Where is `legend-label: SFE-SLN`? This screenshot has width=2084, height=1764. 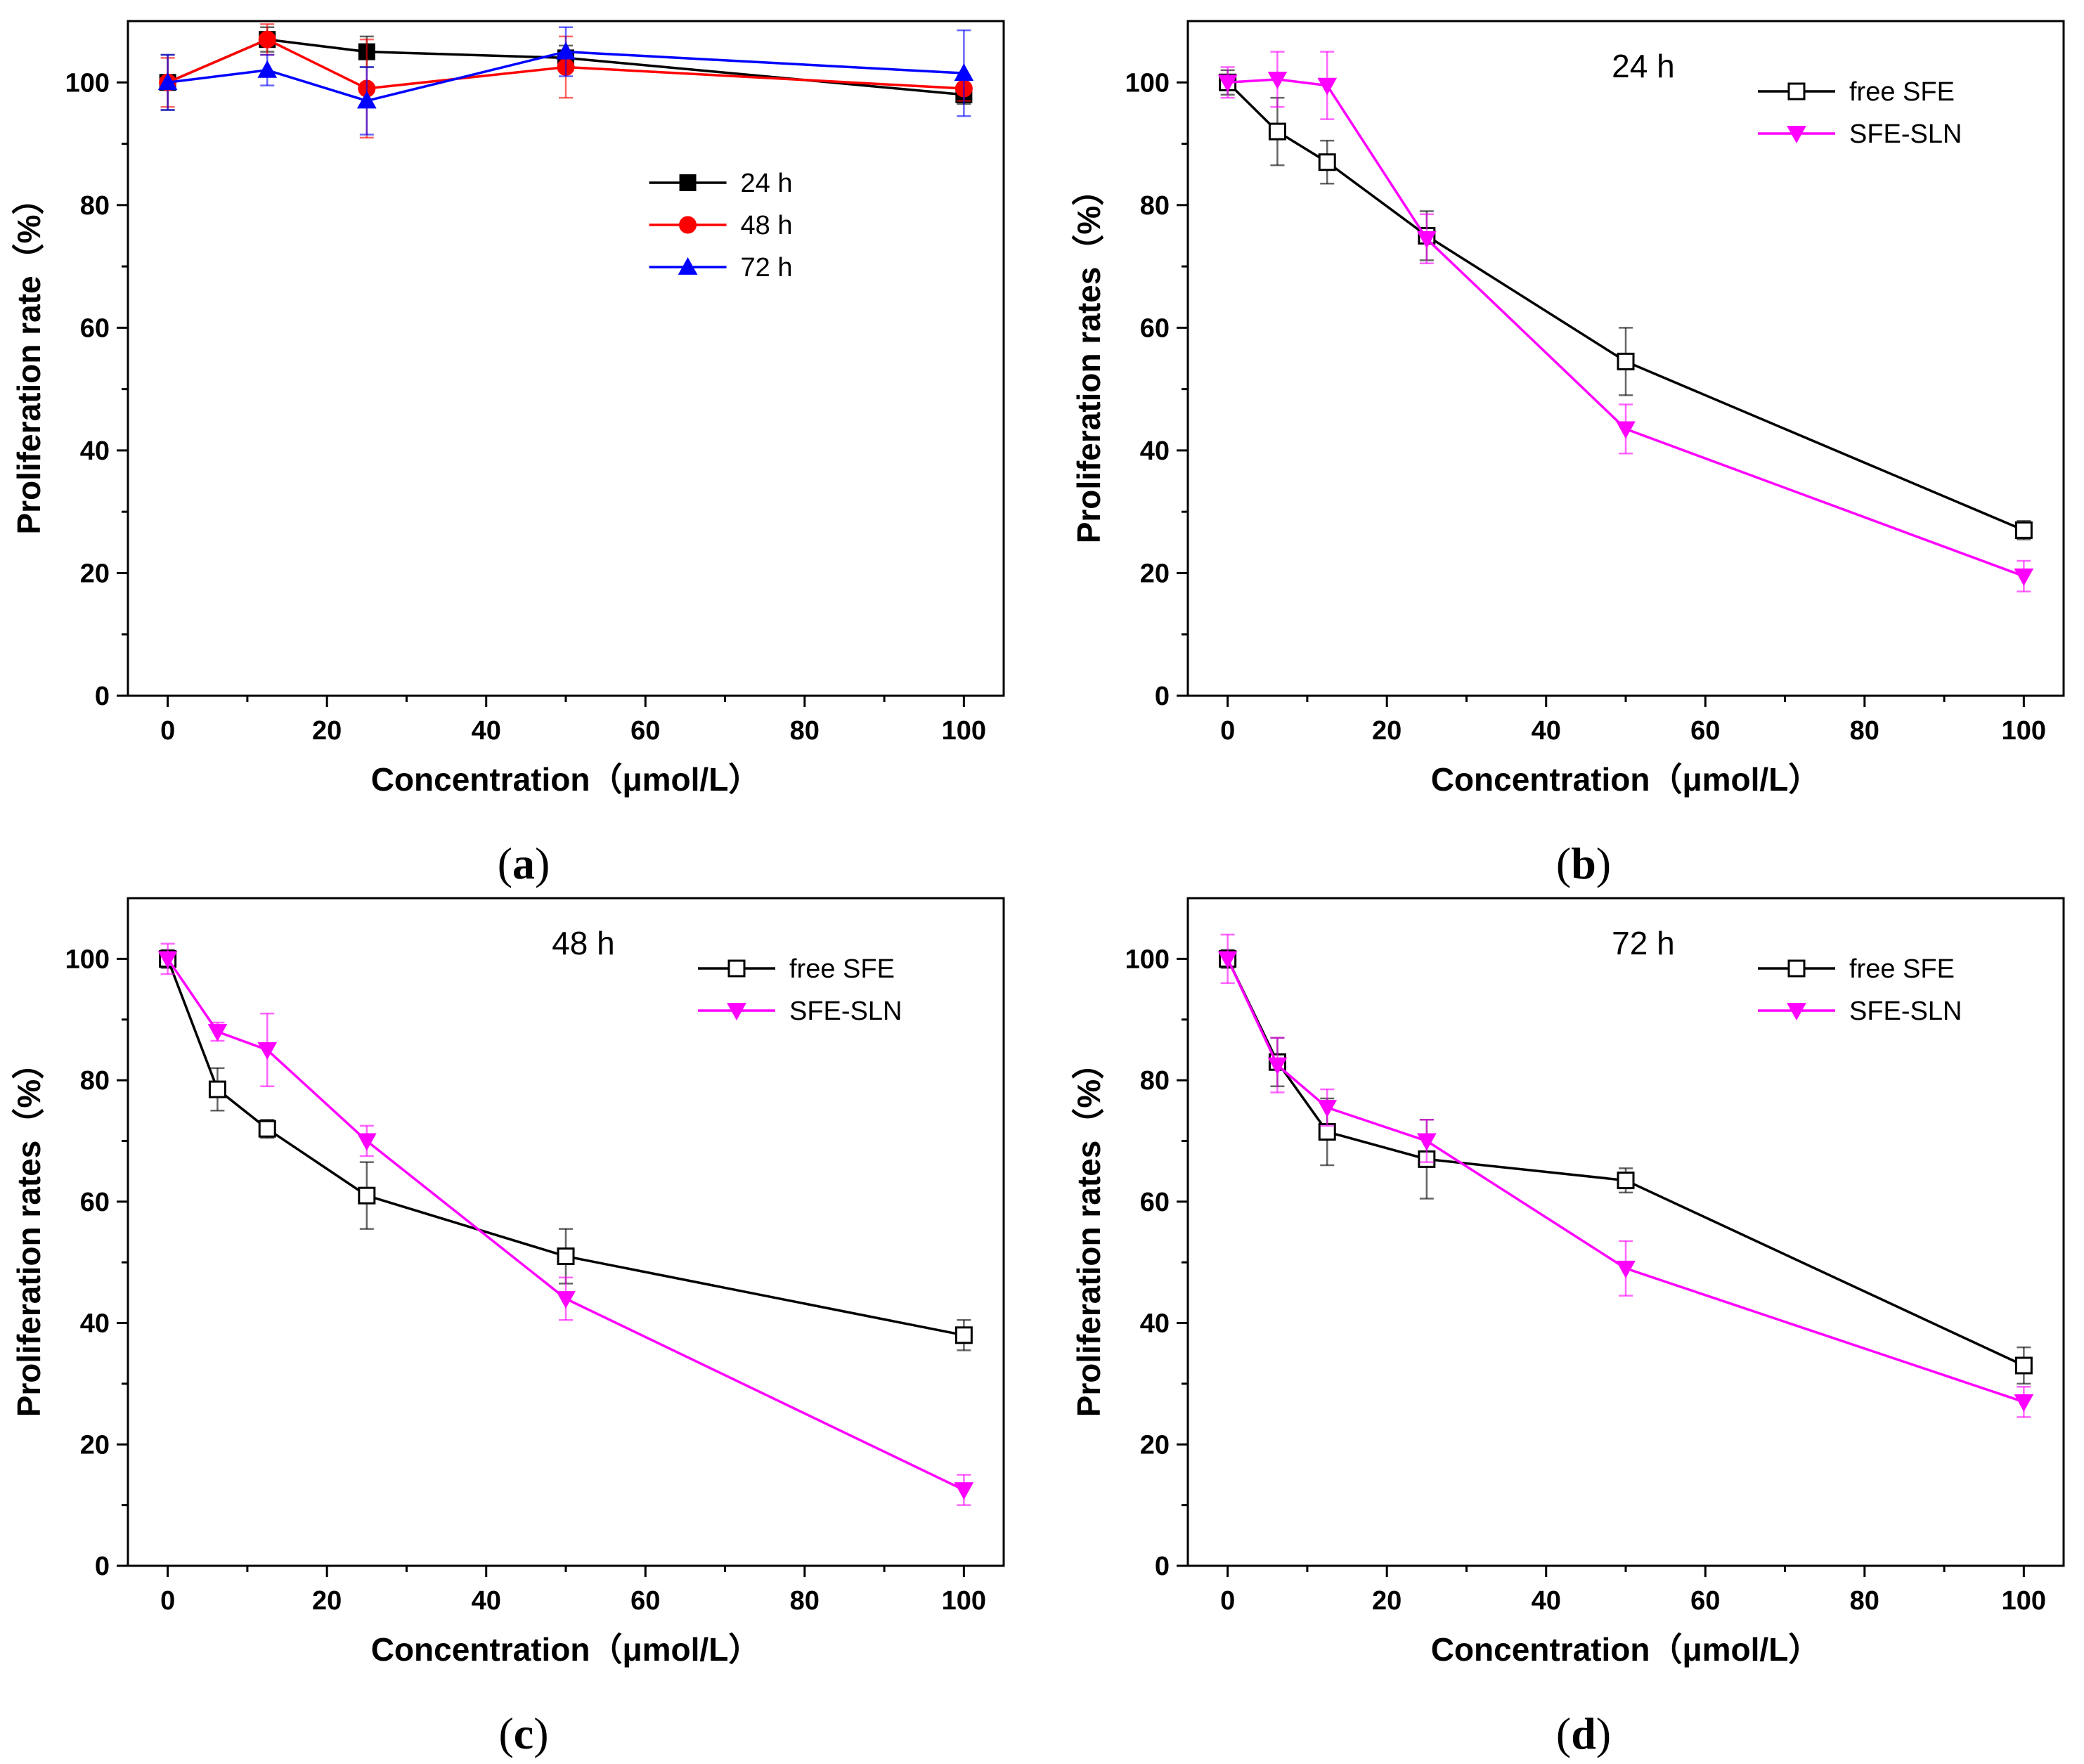 legend-label: SFE-SLN is located at coordinates (845, 1011).